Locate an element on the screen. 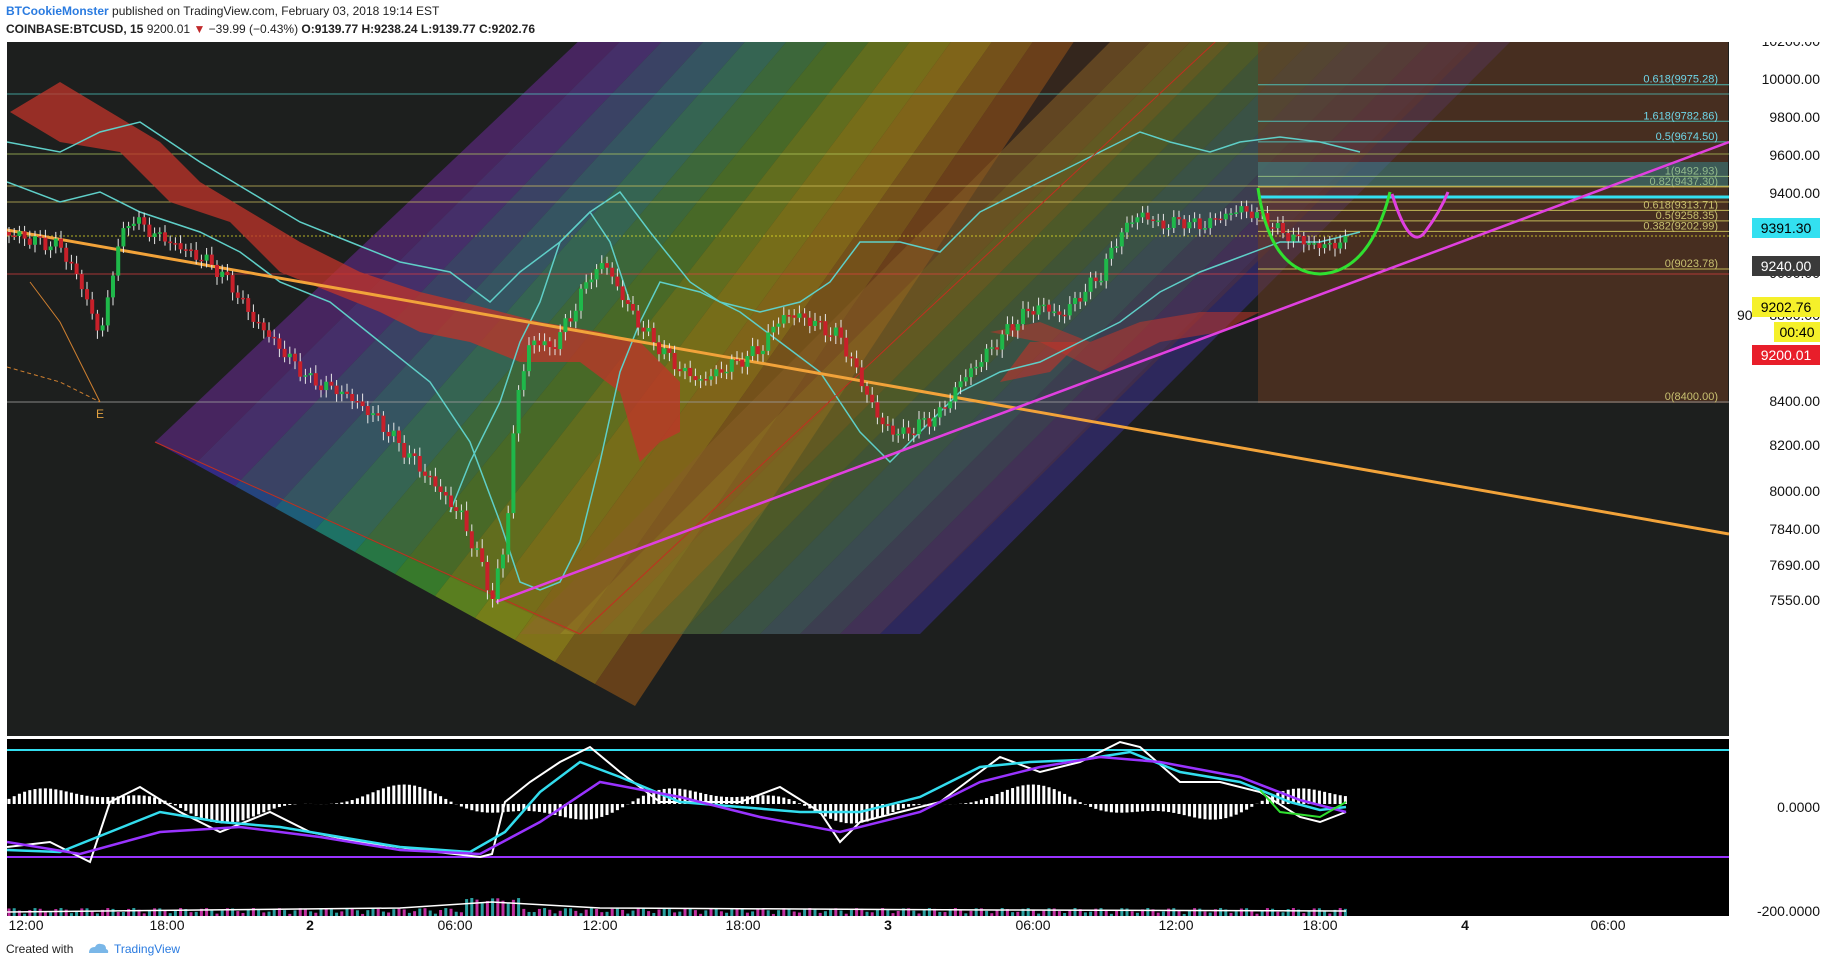  tradingview-link: TradingView is located at coordinates (147, 949).